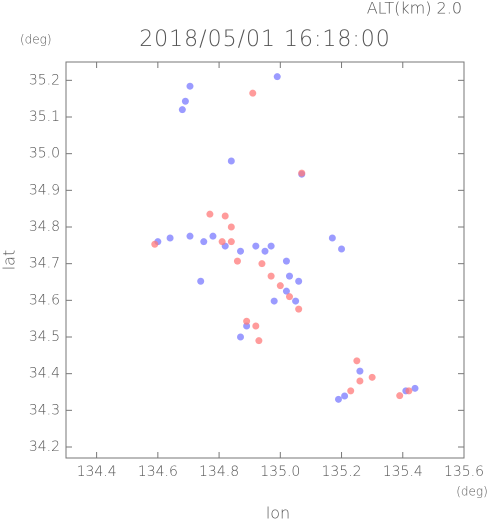 The image size is (491, 525). Describe the element at coordinates (278, 513) in the screenshot. I see `x-axis-label: lon` at that location.